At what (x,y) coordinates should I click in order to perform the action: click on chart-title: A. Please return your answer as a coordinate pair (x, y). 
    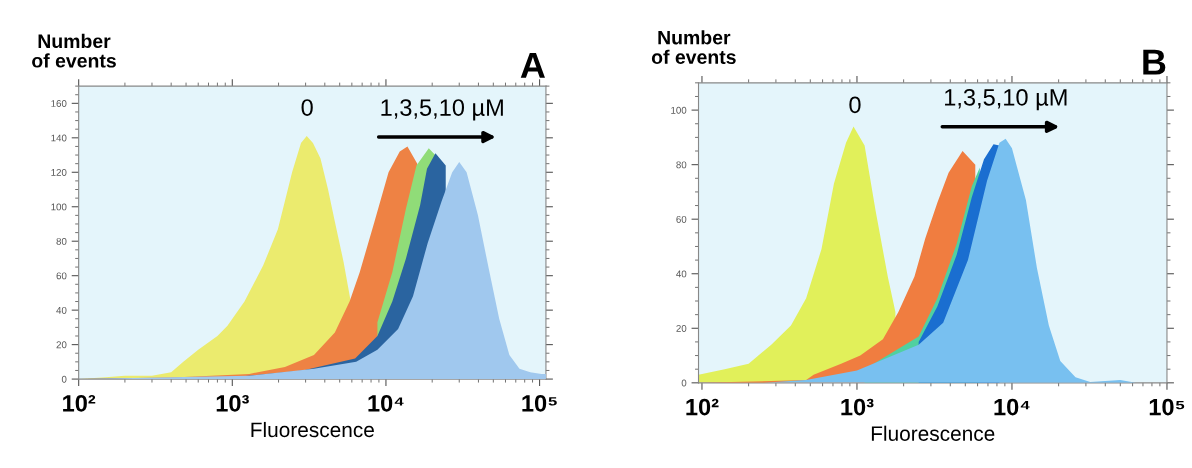
    Looking at the image, I should click on (532, 65).